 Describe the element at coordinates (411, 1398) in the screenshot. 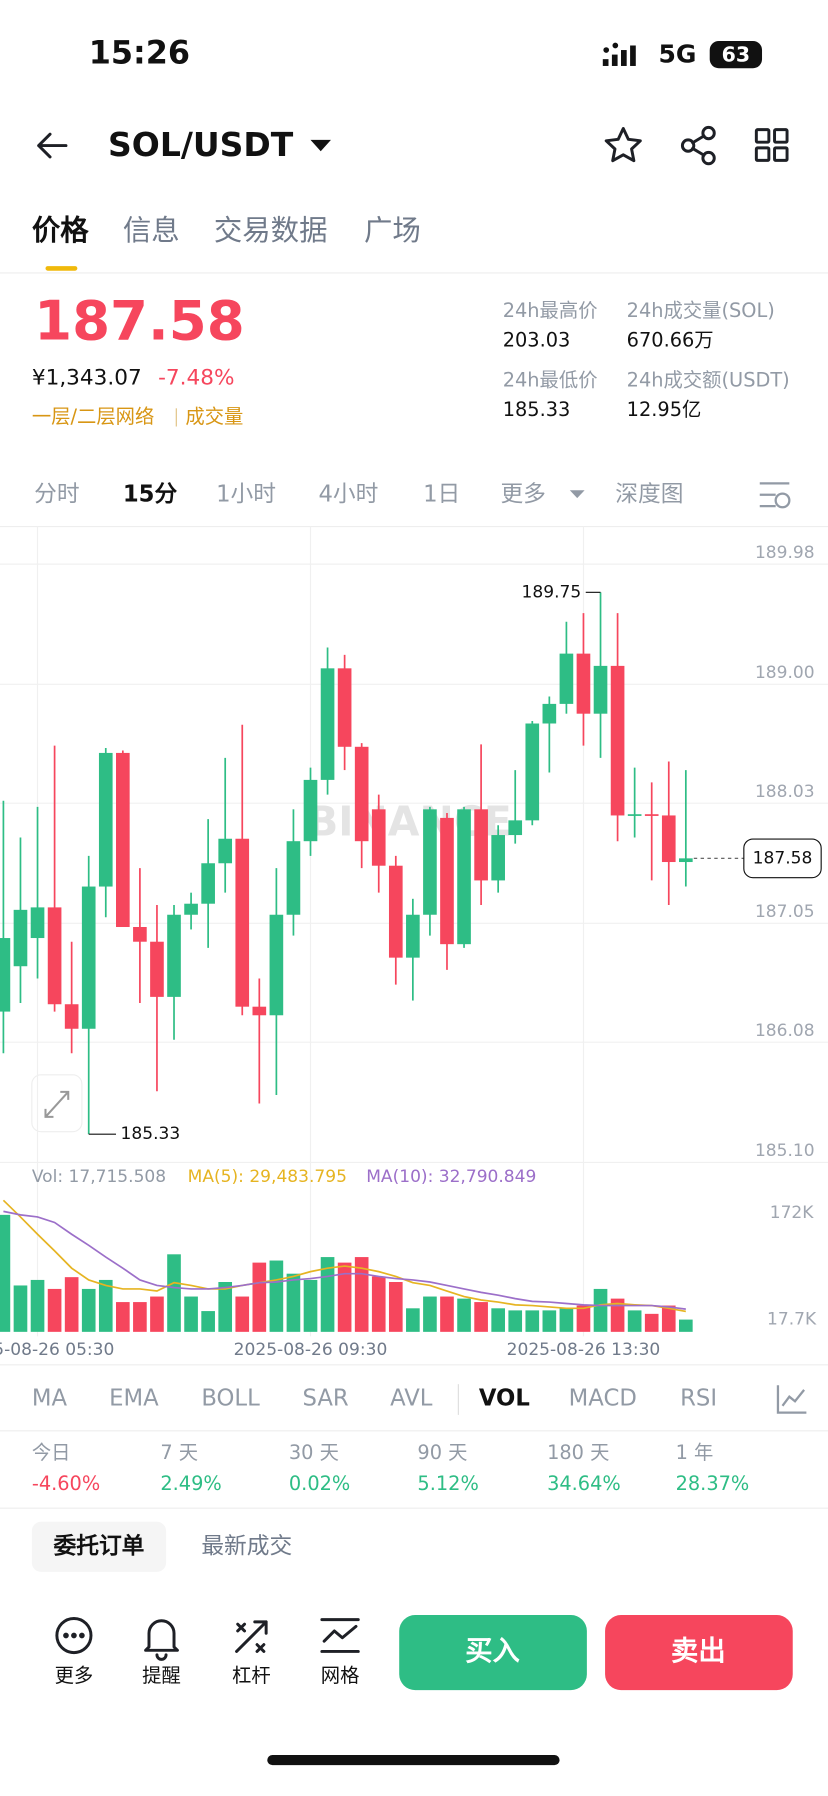

I see `indicator-tab: AVL` at that location.